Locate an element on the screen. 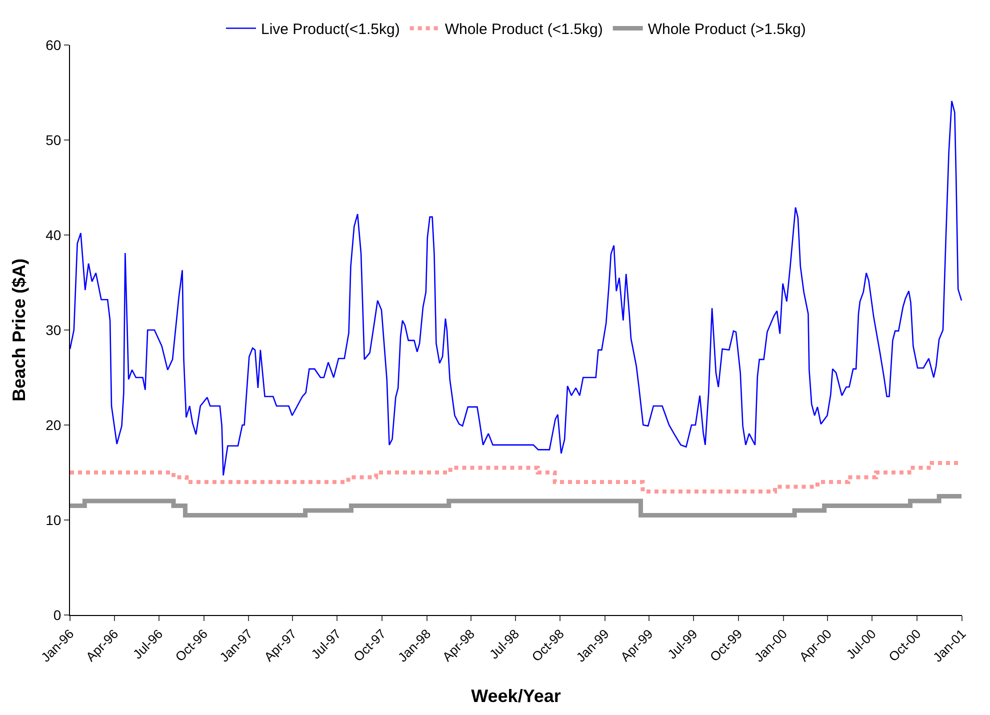 The image size is (990, 715). y-tick-label: 50 is located at coordinates (54, 140).